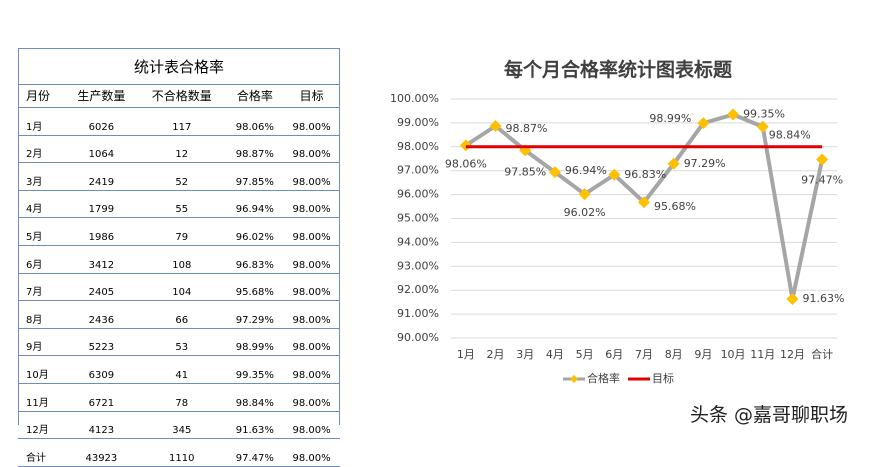 The width and height of the screenshot is (890, 467). Describe the element at coordinates (674, 354) in the screenshot. I see `x-tick-label: 8月` at that location.